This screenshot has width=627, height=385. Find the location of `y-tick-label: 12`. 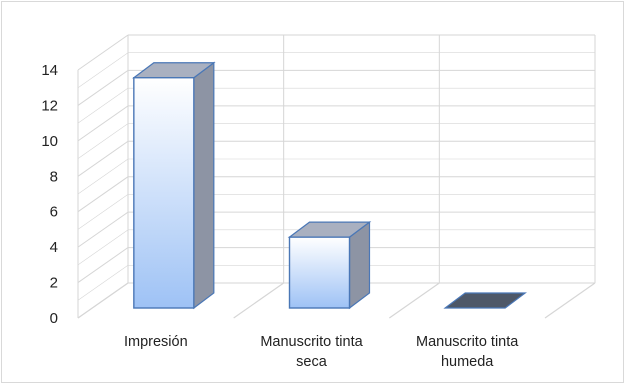

y-tick-label: 12 is located at coordinates (49, 105).